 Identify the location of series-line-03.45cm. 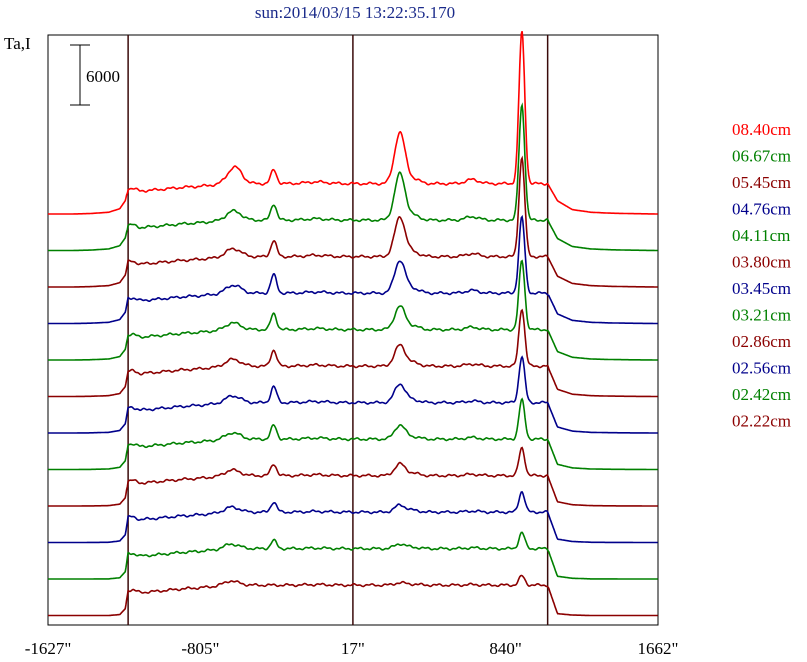
(353, 394).